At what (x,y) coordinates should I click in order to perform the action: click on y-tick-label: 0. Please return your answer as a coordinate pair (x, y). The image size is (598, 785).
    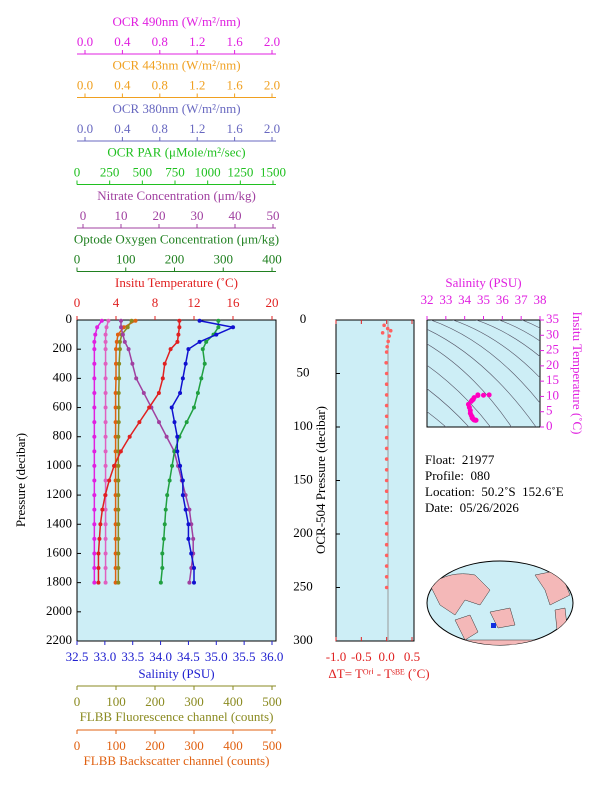
    Looking at the image, I should click on (303, 318).